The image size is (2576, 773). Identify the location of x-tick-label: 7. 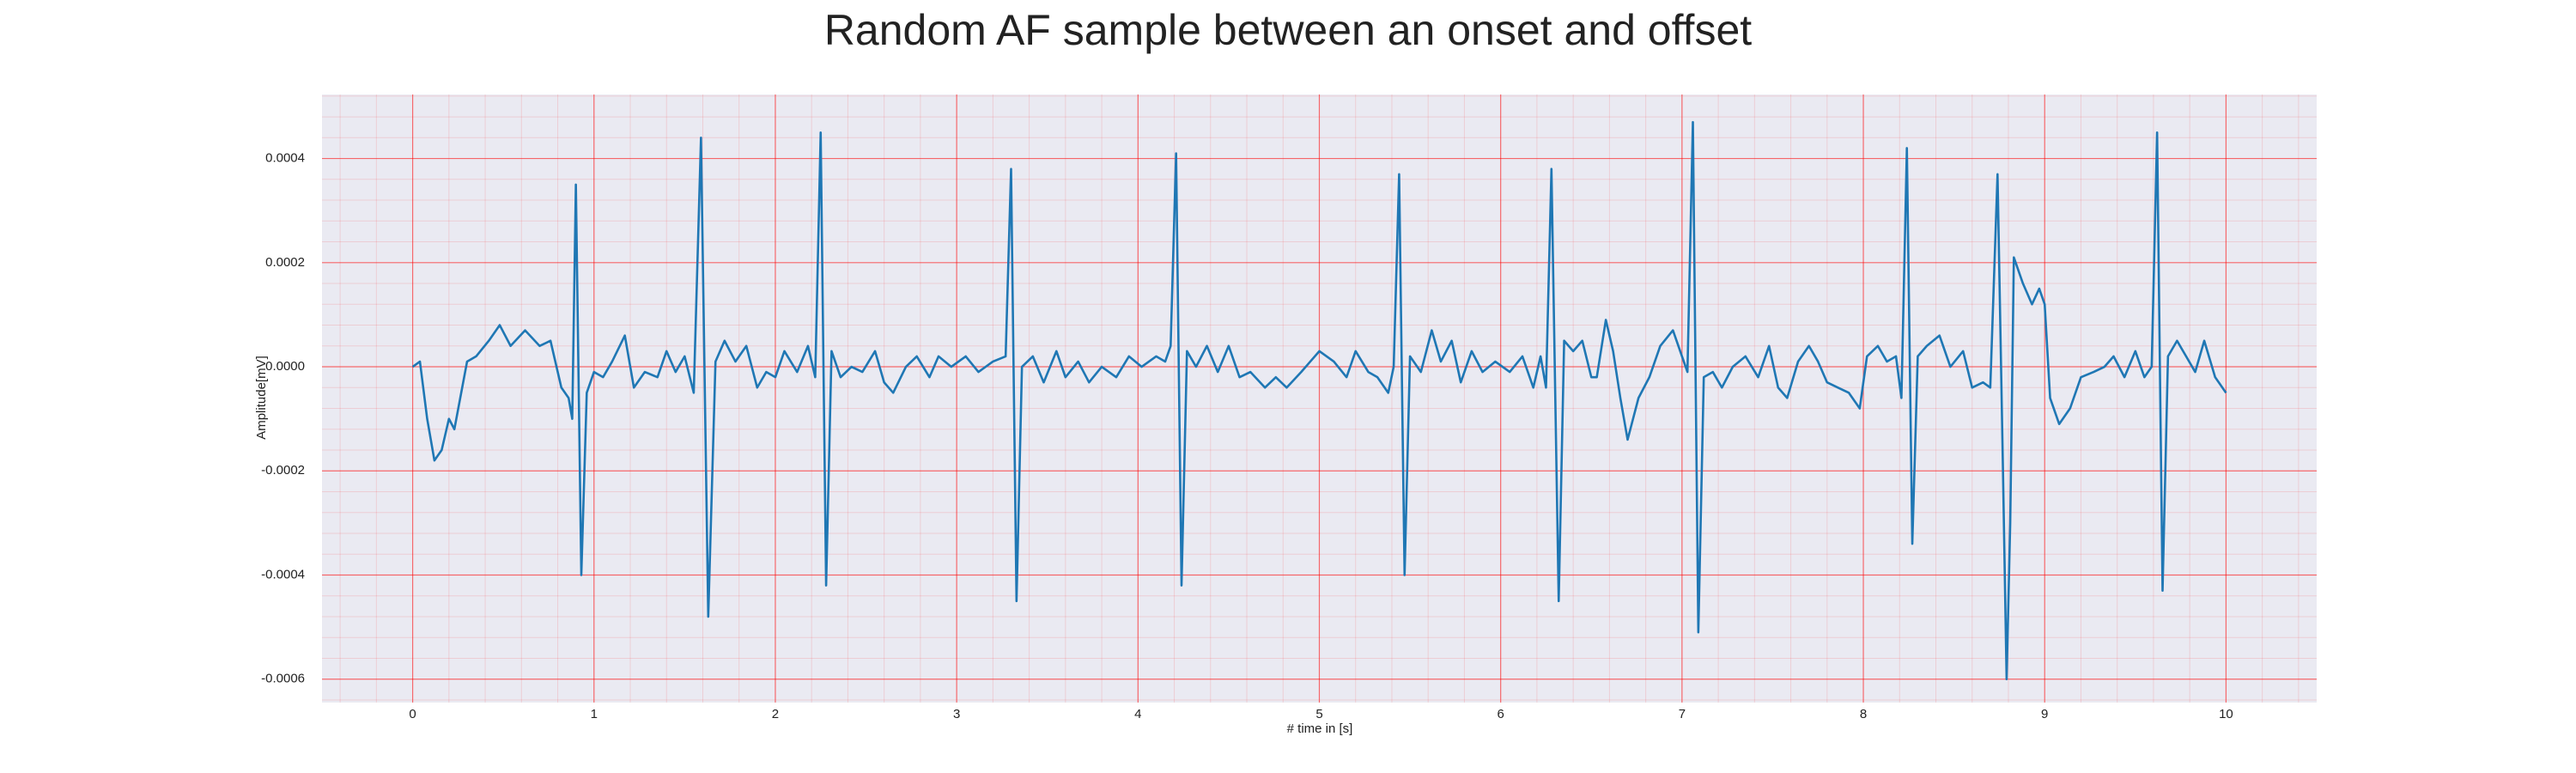
(1682, 714).